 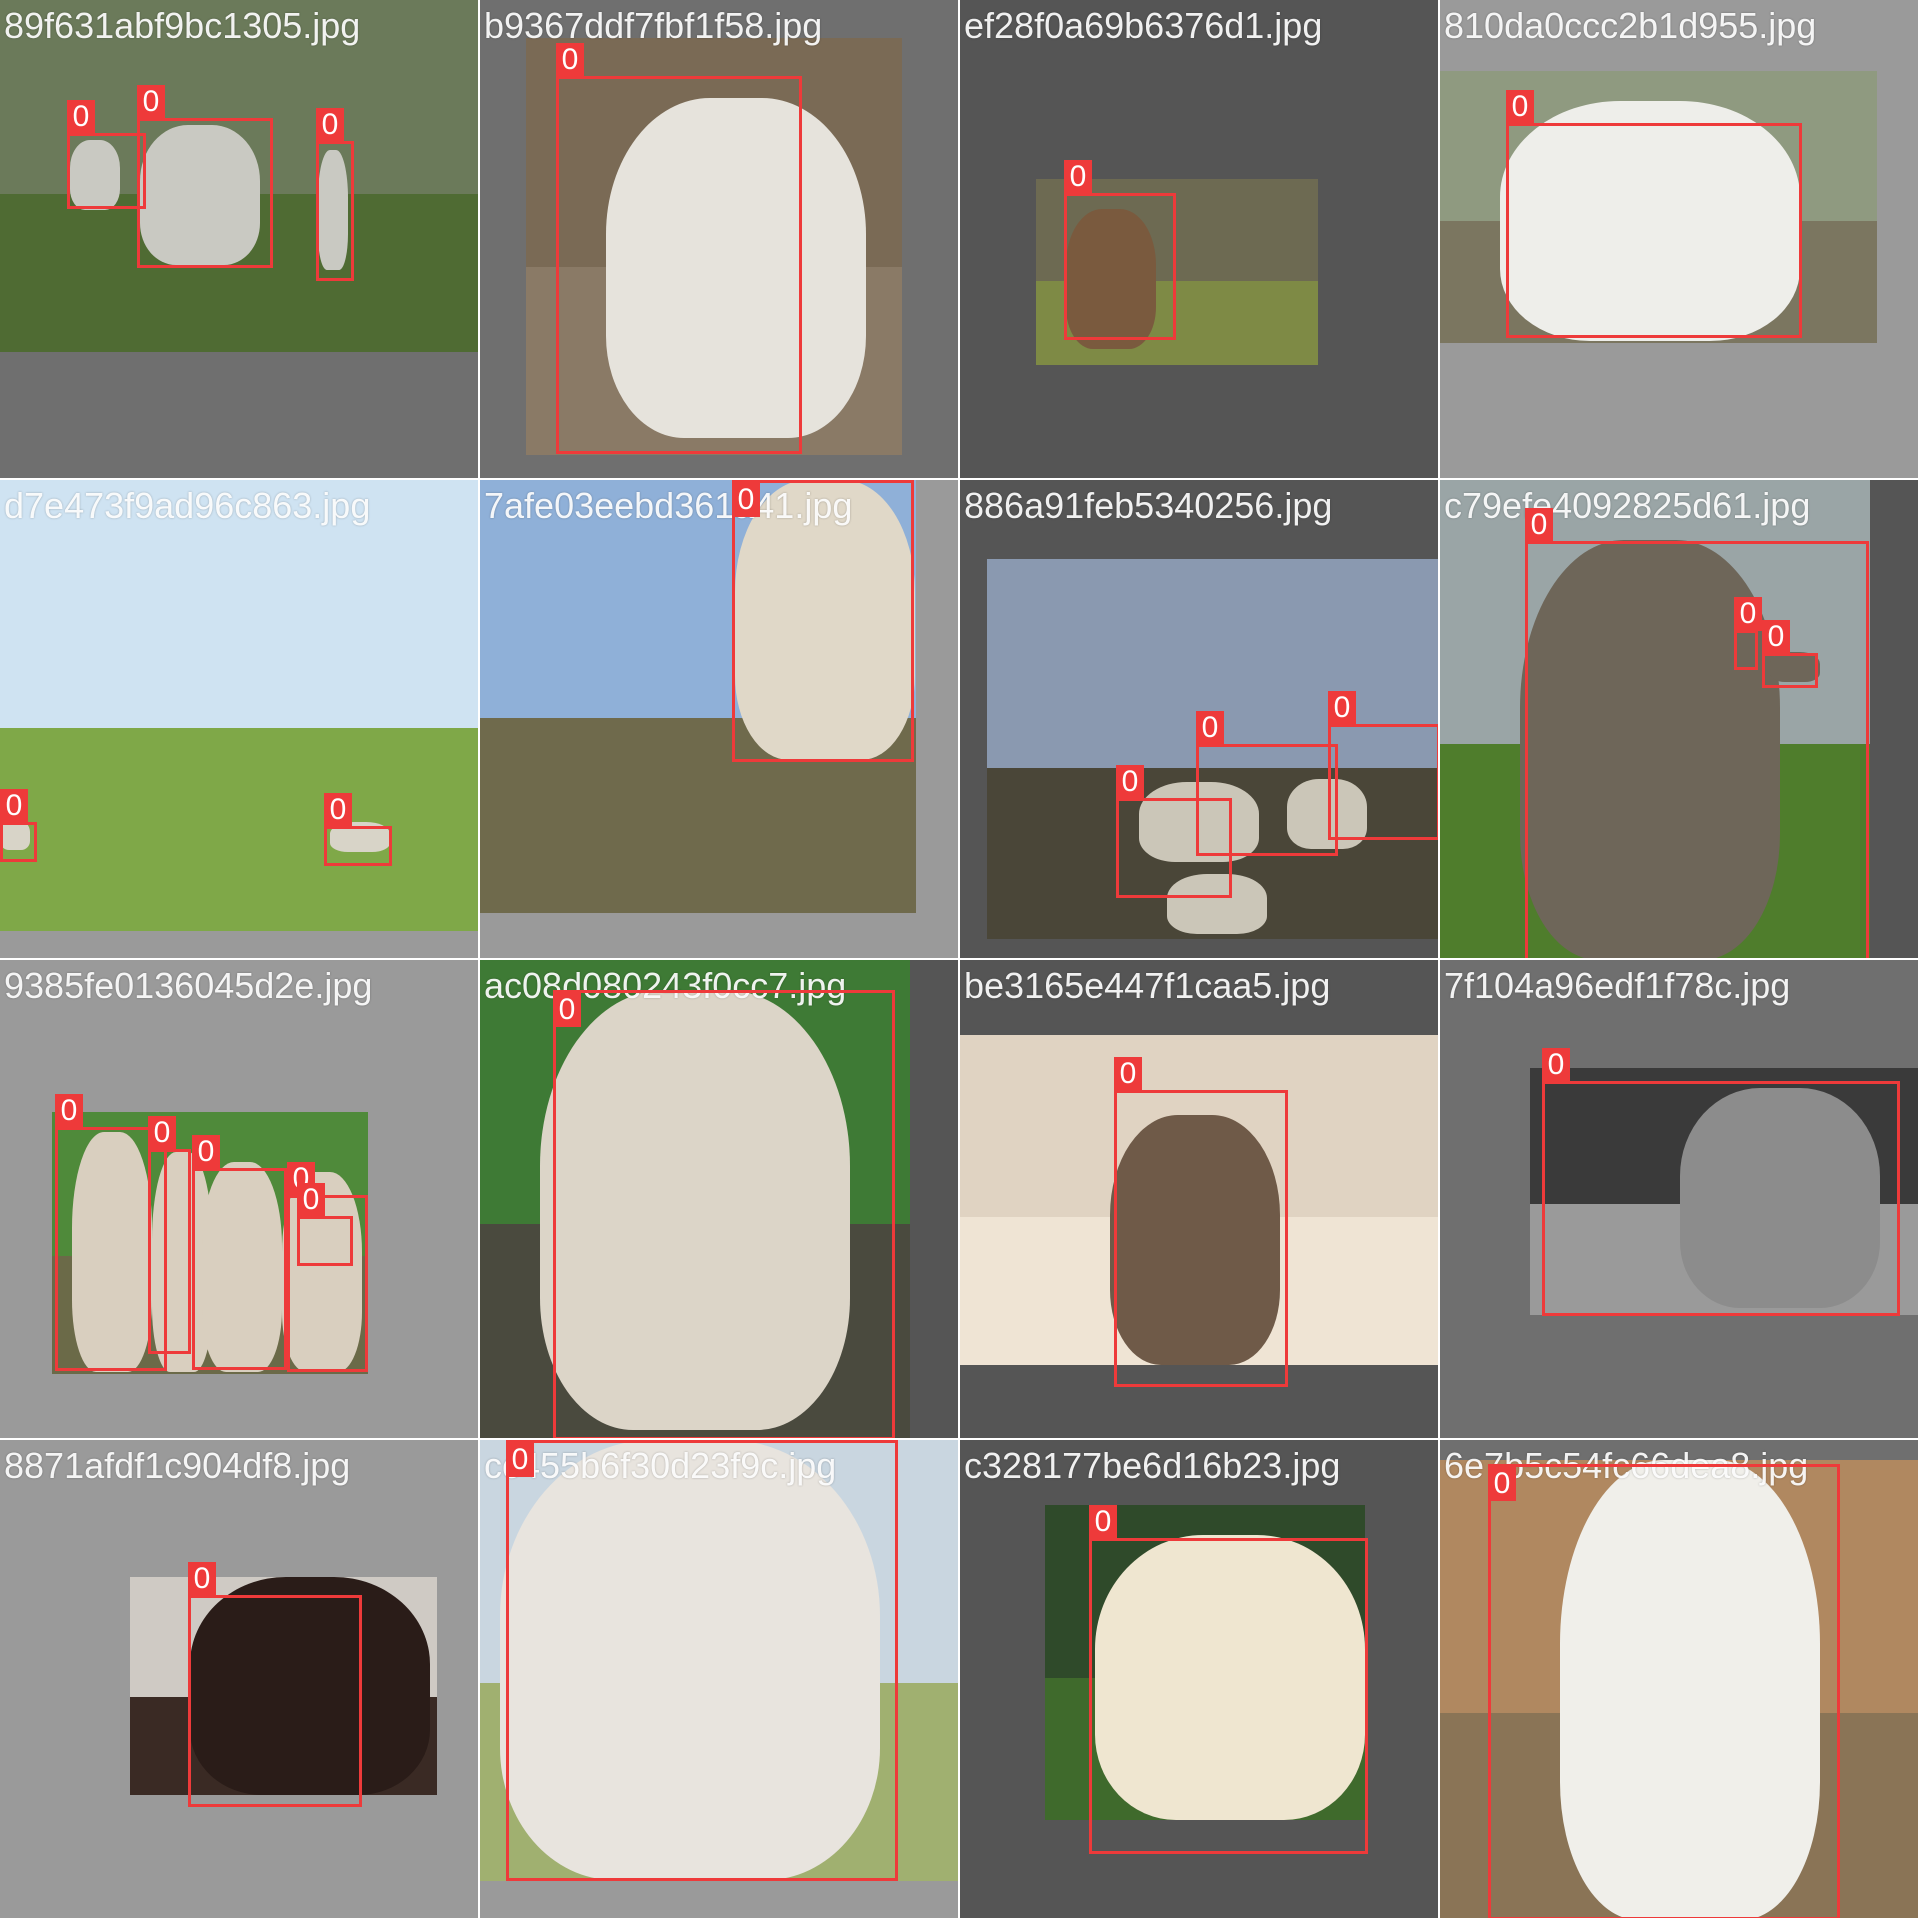 I want to click on photo-ground, so click(x=239, y=829).